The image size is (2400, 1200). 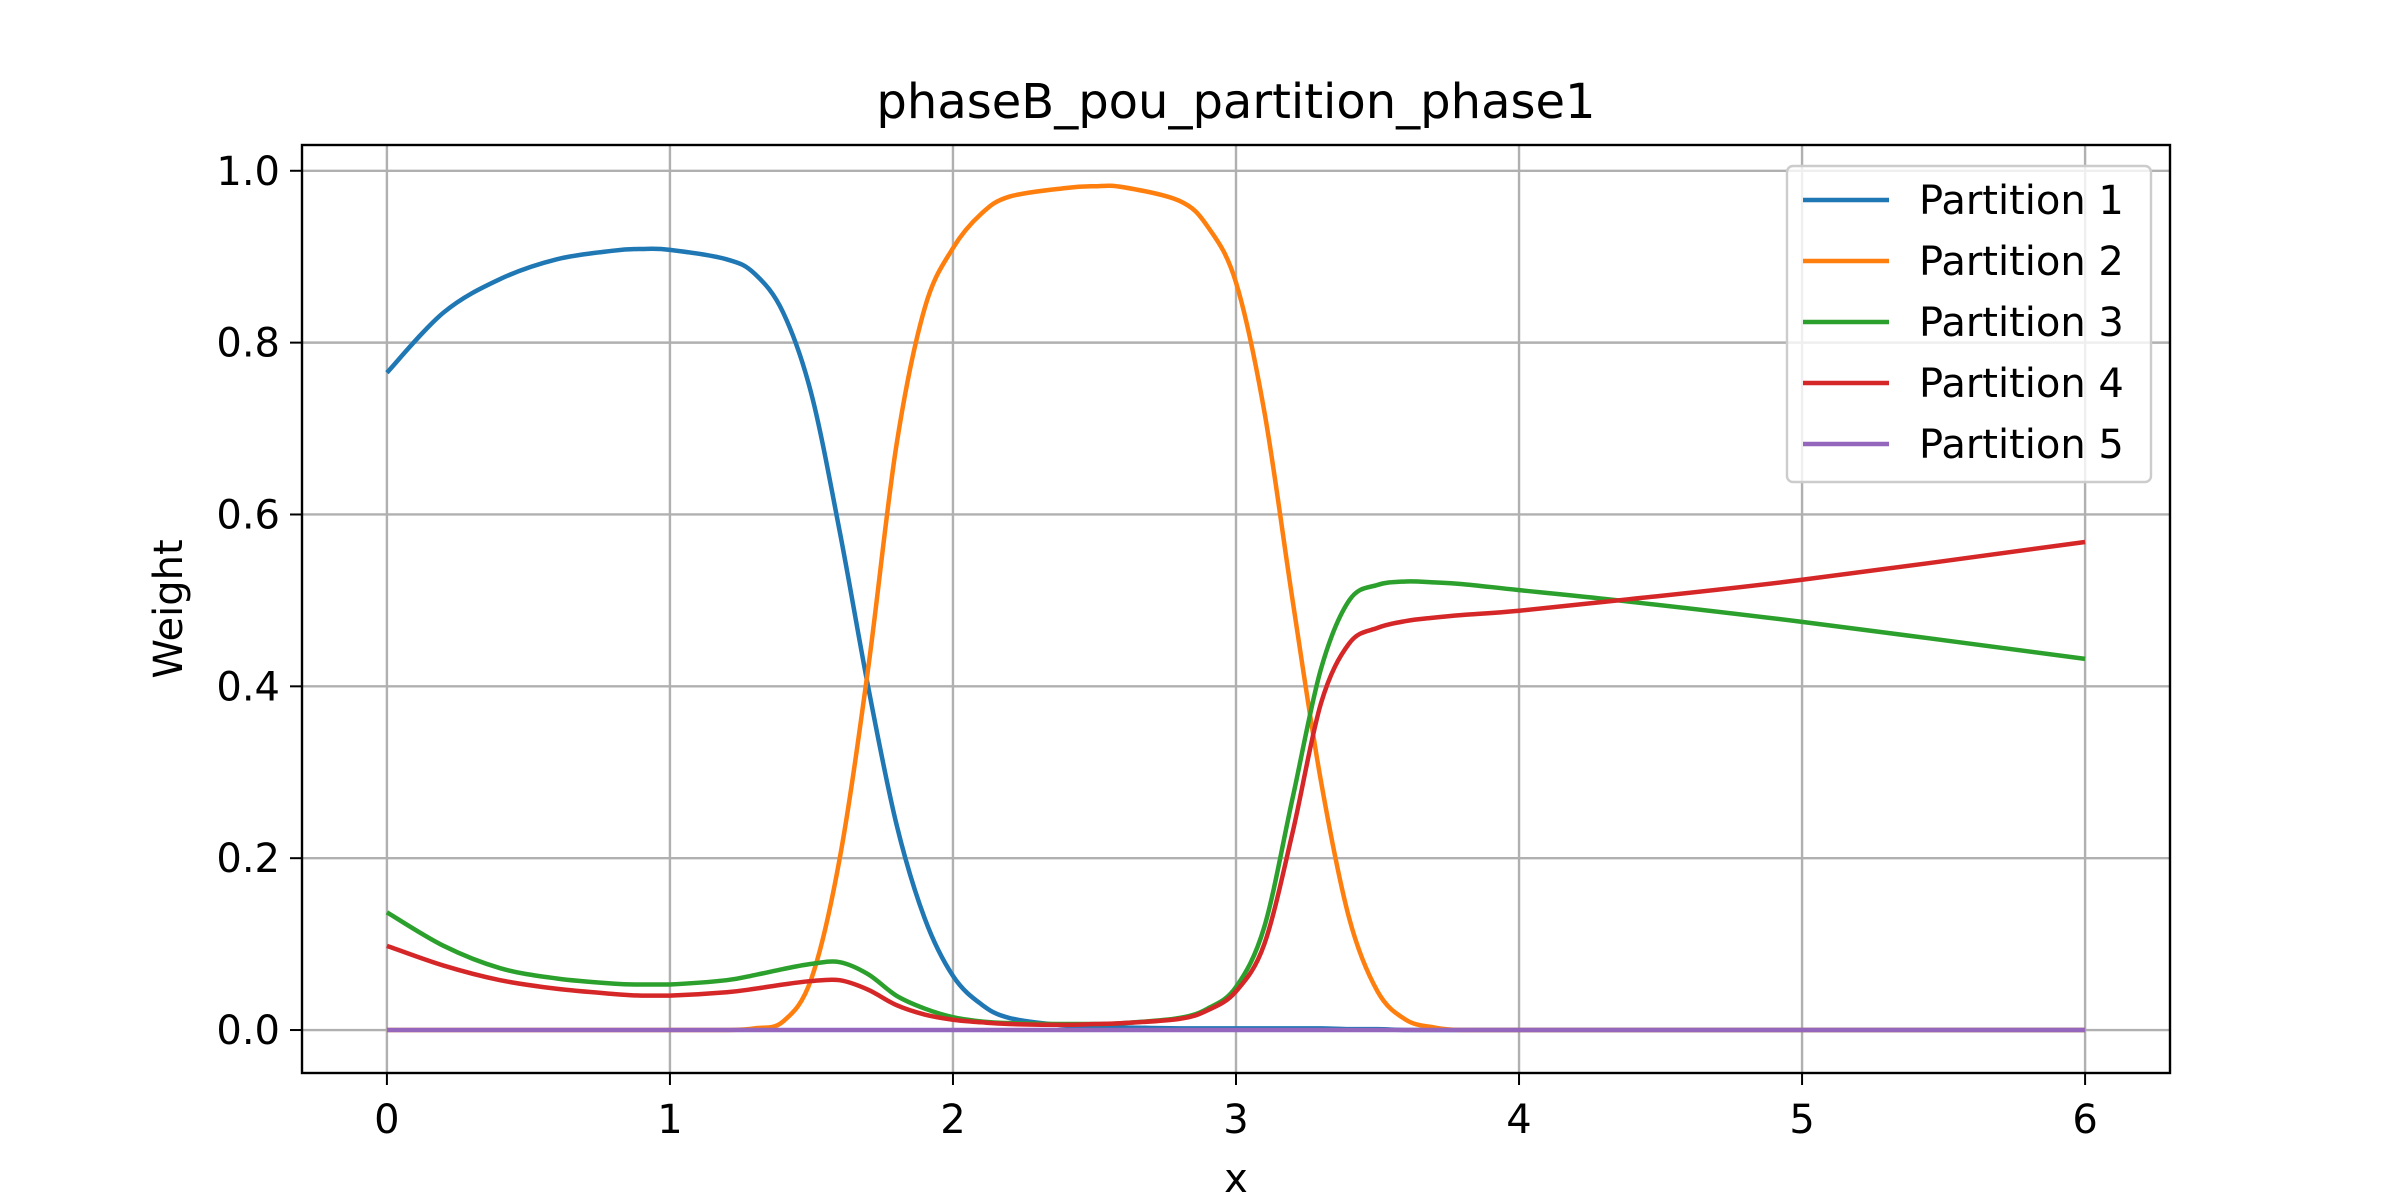 I want to click on x-tick-label: 0, so click(x=386, y=1120).